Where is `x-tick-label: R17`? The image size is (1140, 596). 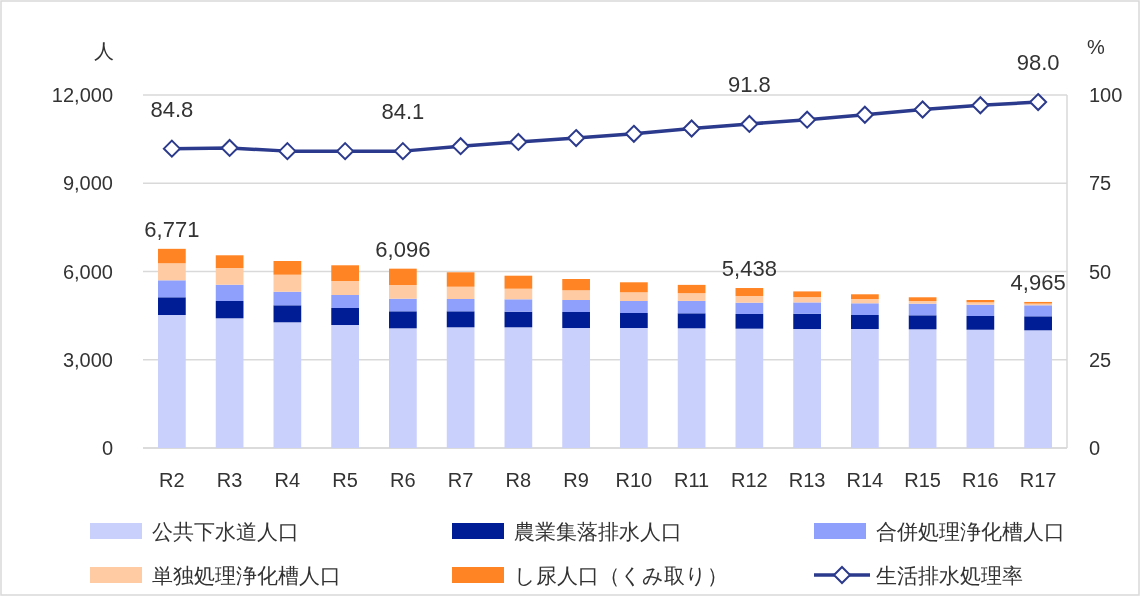 x-tick-label: R17 is located at coordinates (1038, 480).